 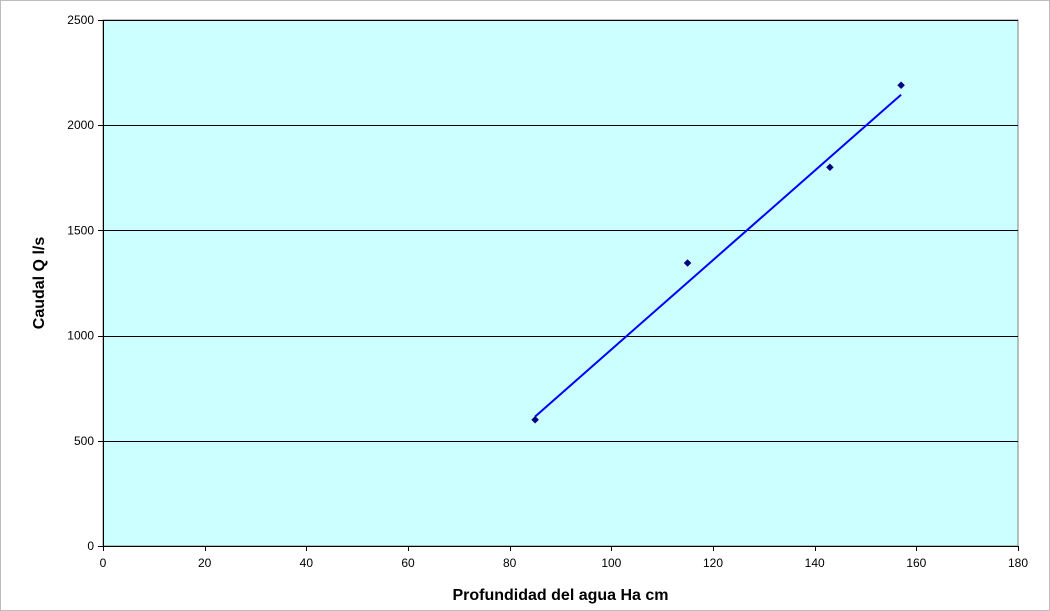 What do you see at coordinates (80, 283) in the screenshot?
I see `y-tick-labels: 0 500 1000 1500 2000 2500` at bounding box center [80, 283].